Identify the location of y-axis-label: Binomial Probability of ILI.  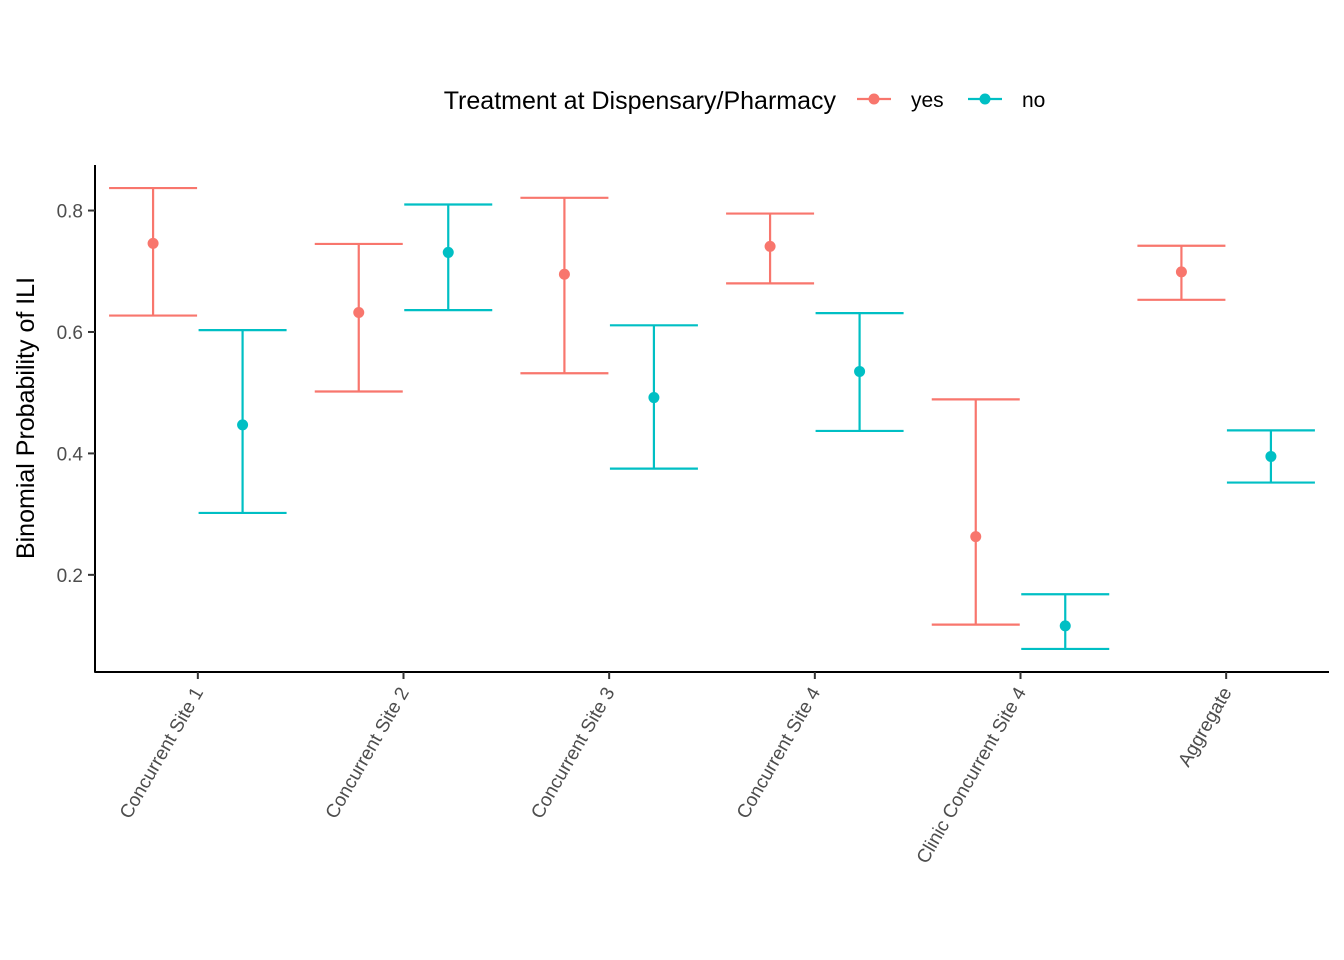
(26, 418).